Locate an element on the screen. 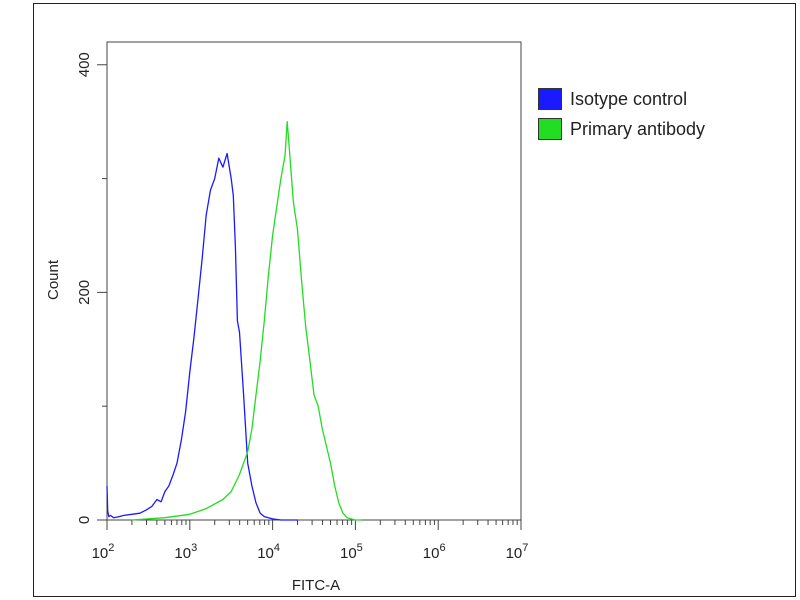 The height and width of the screenshot is (600, 800). x-tick-label: 10² is located at coordinates (103, 552).